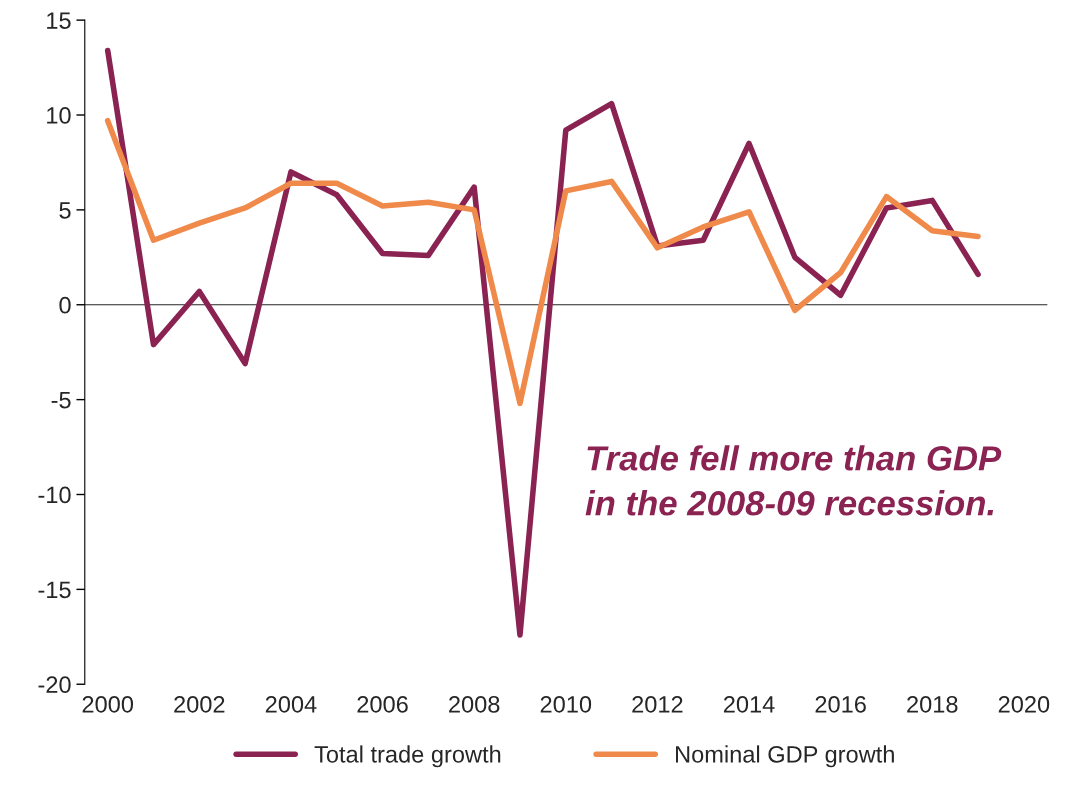  Describe the element at coordinates (59, 115) in the screenshot. I see `y-tick-label: 10` at that location.